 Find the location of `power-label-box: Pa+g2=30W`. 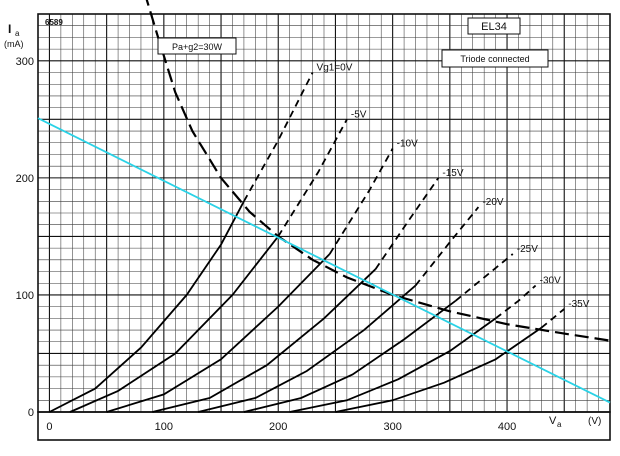

power-label-box: Pa+g2=30W is located at coordinates (197, 46).